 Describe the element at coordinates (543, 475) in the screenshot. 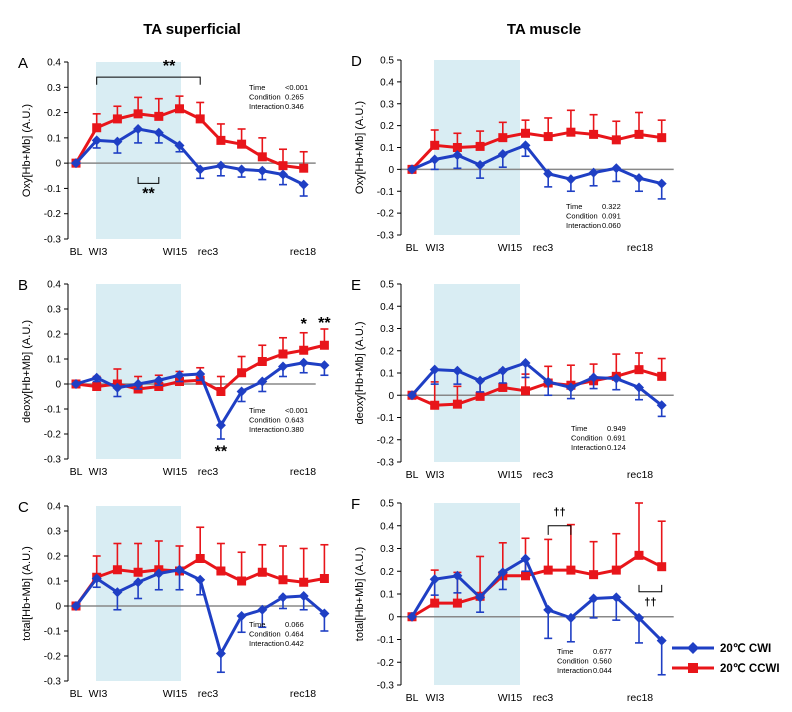

I see `x-tick-label-E-3: rec3` at that location.